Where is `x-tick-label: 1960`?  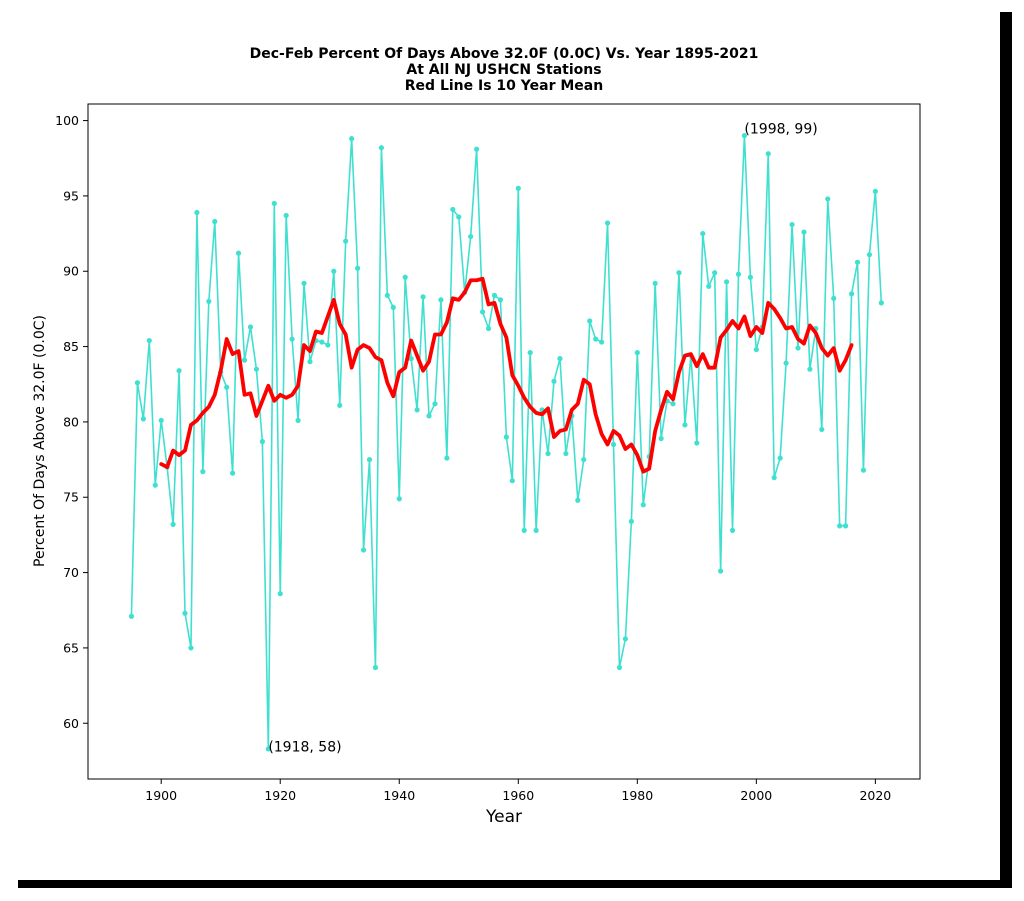
x-tick-label: 1960 is located at coordinates (518, 795).